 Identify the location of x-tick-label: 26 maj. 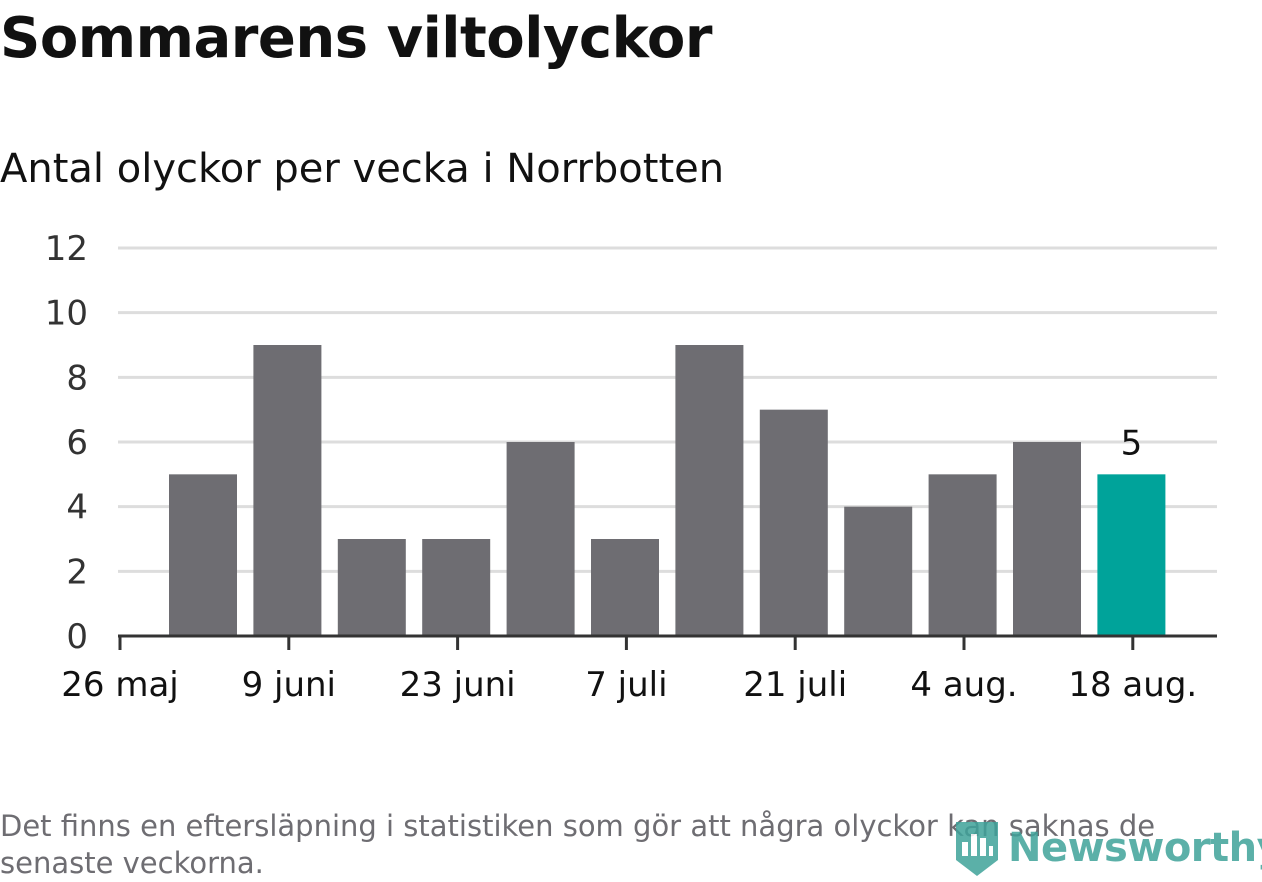
(119, 685).